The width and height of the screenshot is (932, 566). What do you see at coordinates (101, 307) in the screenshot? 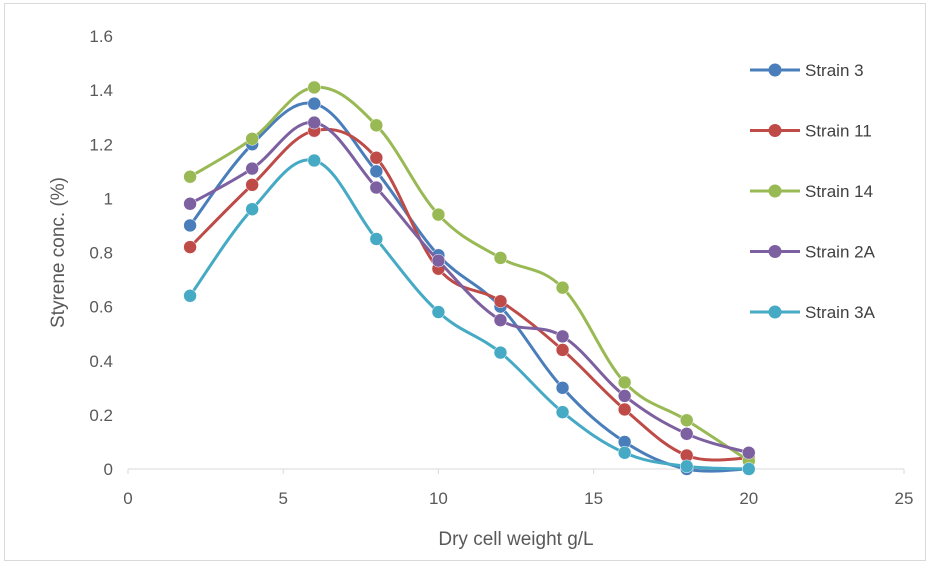
I see `y-tick-label: 0.6` at bounding box center [101, 307].